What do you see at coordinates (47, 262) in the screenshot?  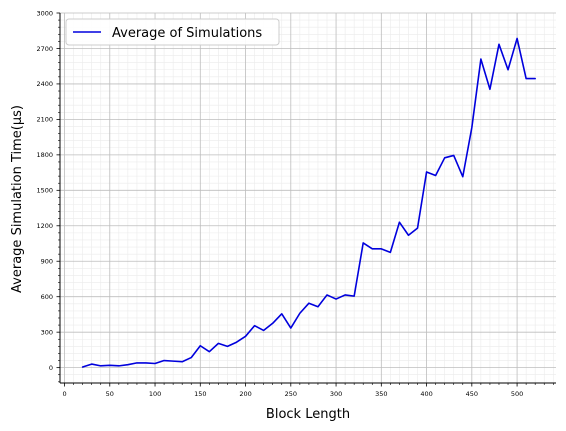 I see `y-tick-label: 900` at bounding box center [47, 262].